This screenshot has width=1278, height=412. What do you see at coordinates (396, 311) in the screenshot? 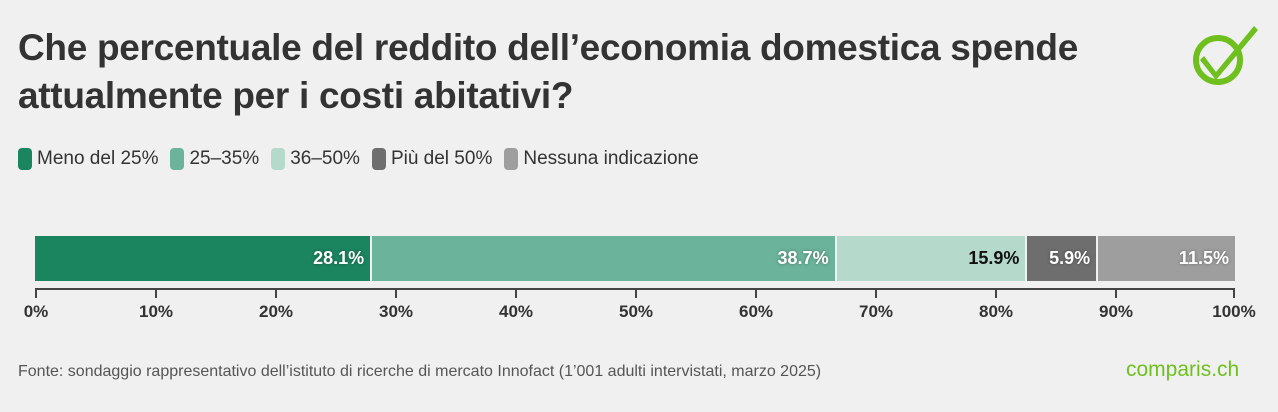
I see `x-tick-label: 30%` at bounding box center [396, 311].